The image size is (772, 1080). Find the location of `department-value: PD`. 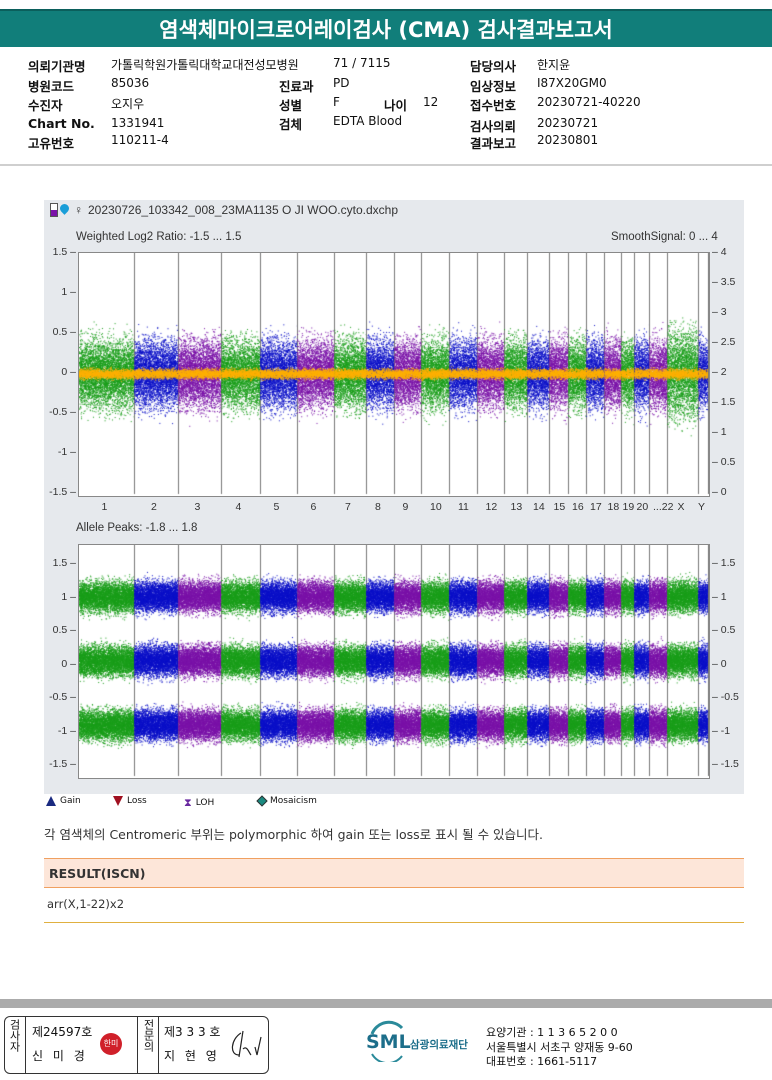

department-value: PD is located at coordinates (341, 83).